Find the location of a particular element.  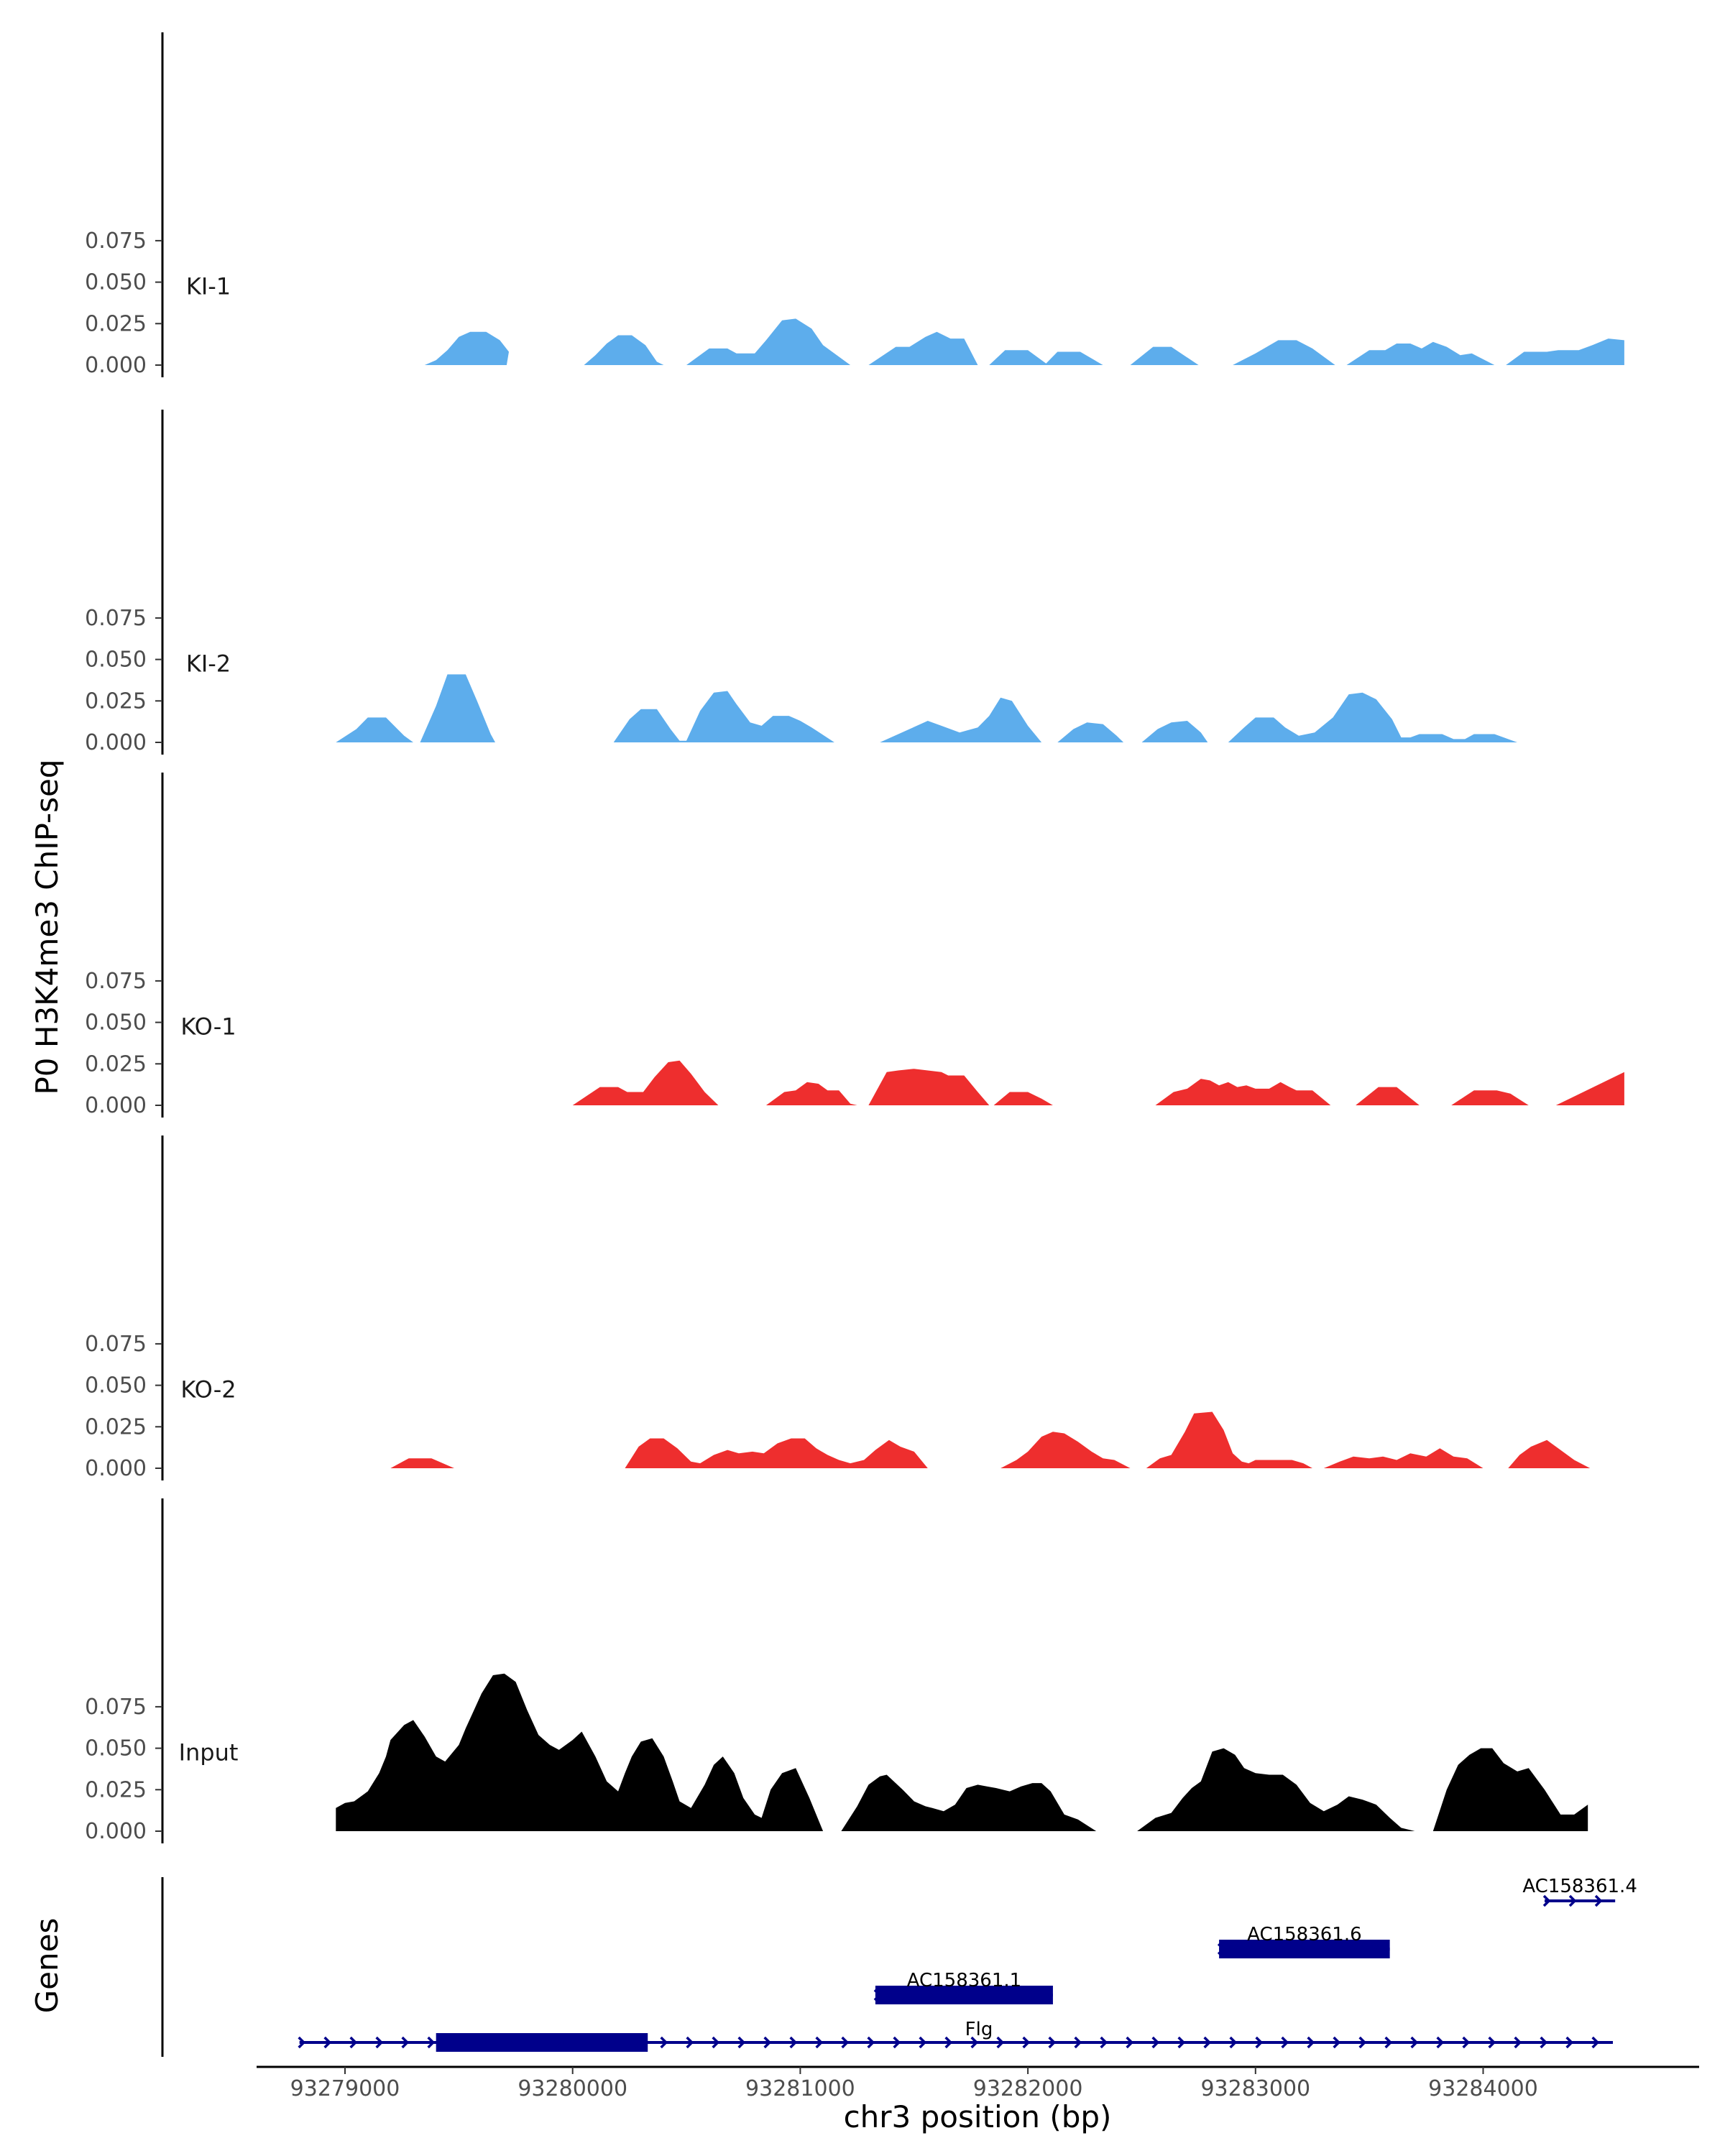

gene-label: AC158361.6 is located at coordinates (1304, 1934).